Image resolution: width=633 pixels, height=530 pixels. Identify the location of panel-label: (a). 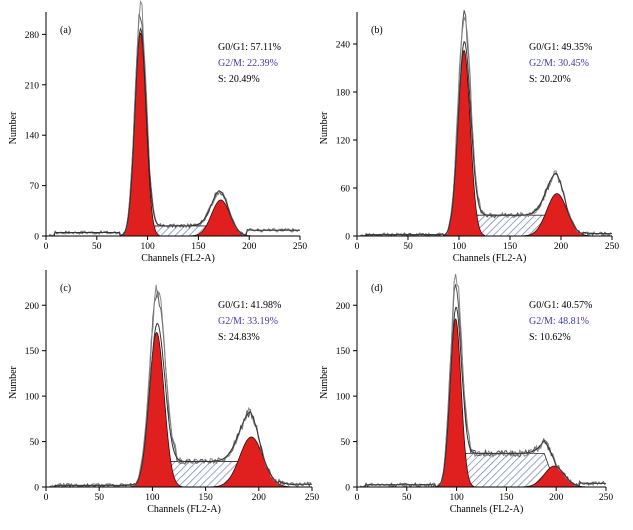
(65, 30).